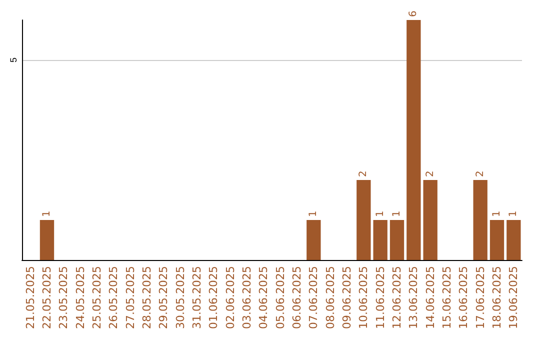 The image size is (540, 340). Describe the element at coordinates (113, 298) in the screenshot. I see `x-tick-label: 26.05.2025` at that location.